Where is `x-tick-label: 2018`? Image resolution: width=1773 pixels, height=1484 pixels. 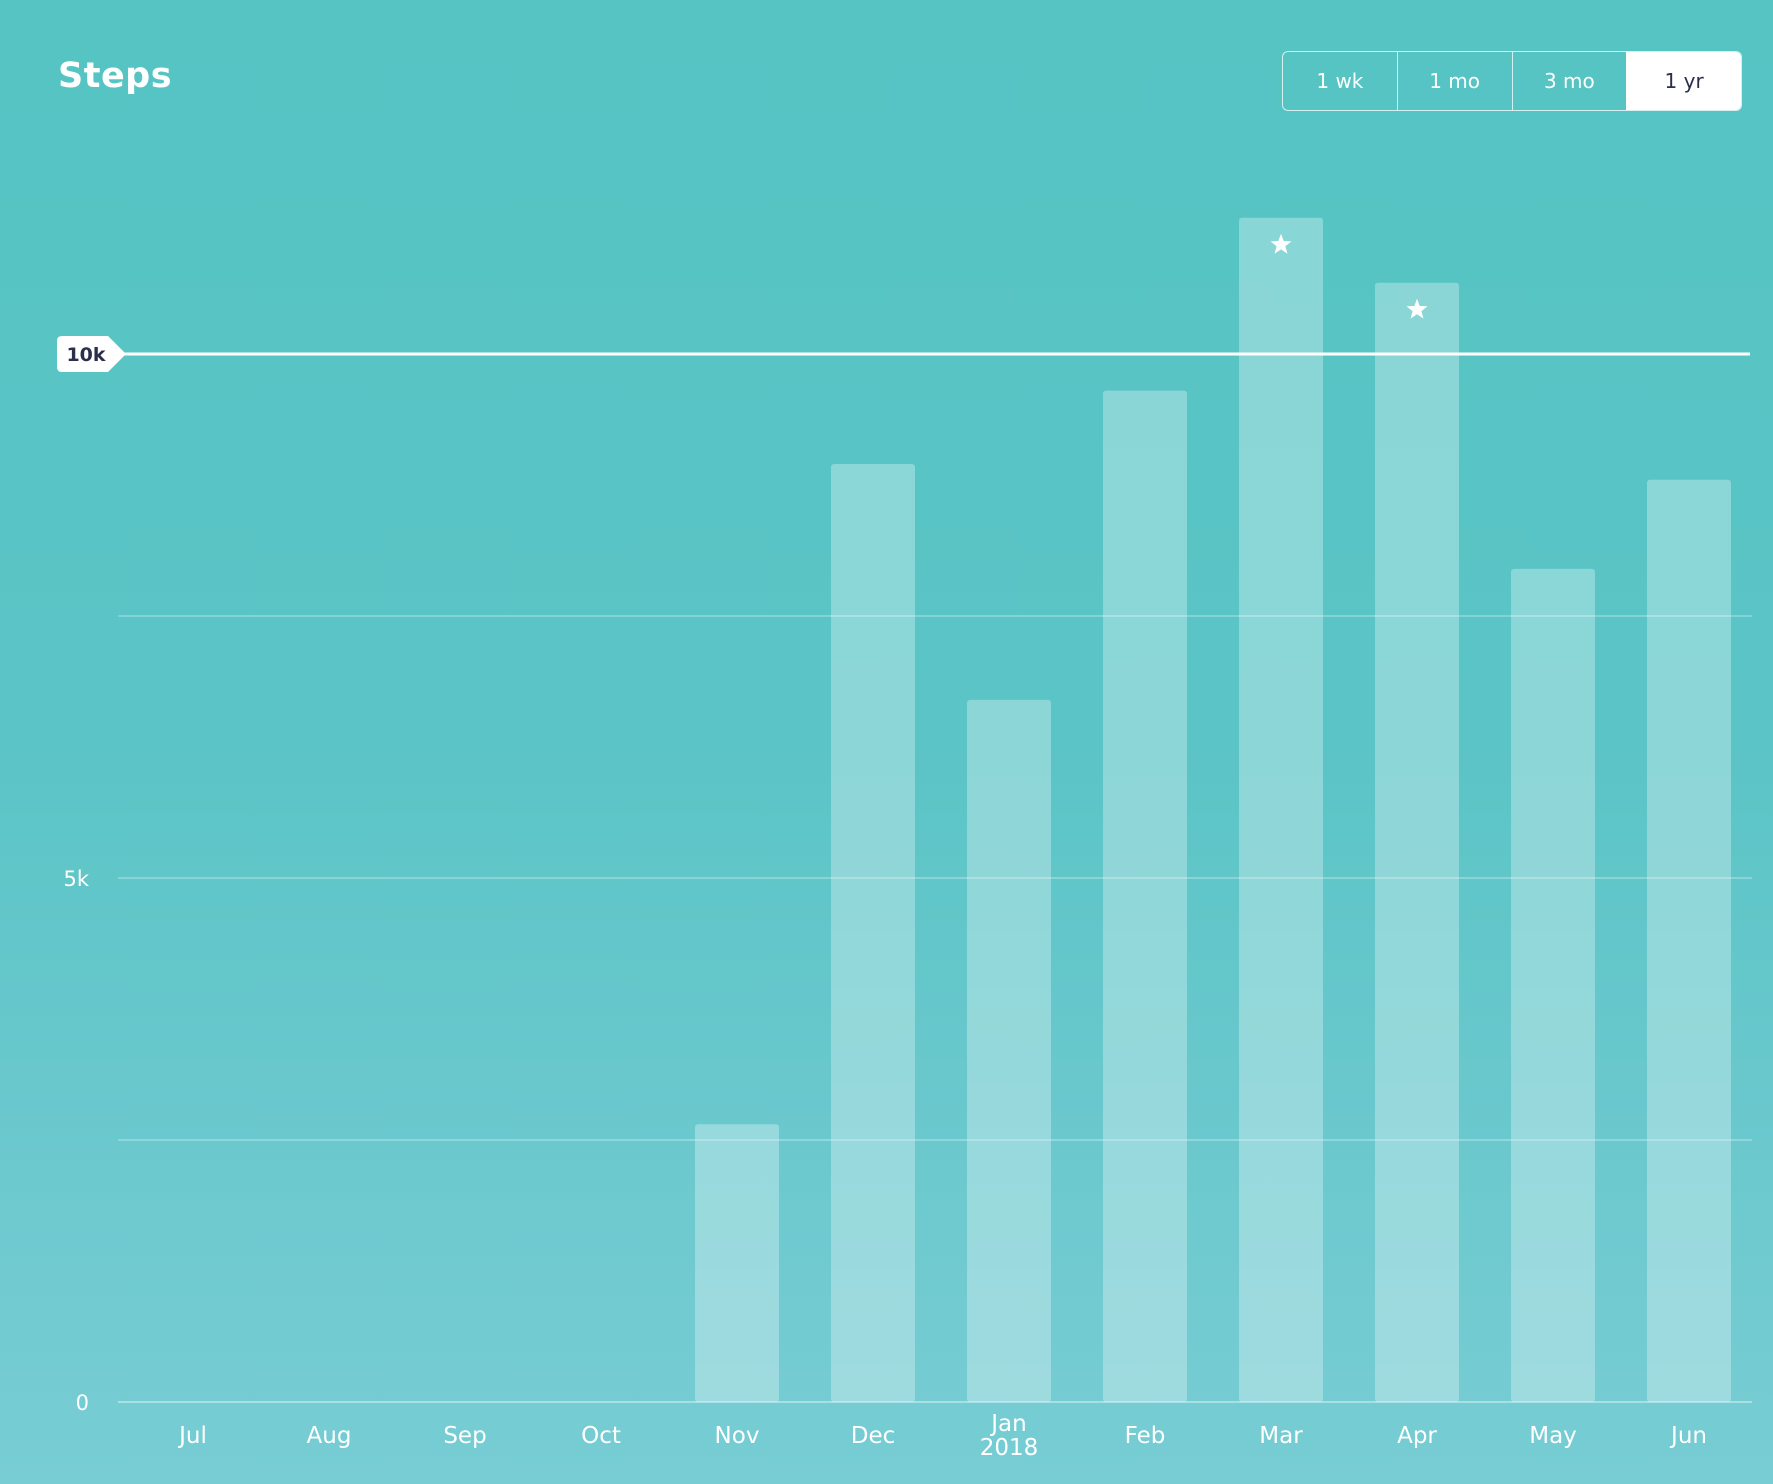
x-tick-label: 2018 is located at coordinates (1009, 1448).